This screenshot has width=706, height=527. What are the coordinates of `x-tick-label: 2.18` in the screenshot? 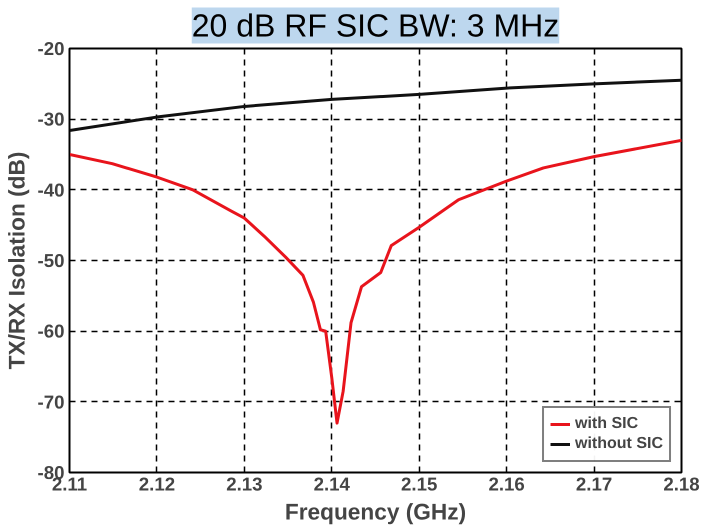 It's located at (681, 484).